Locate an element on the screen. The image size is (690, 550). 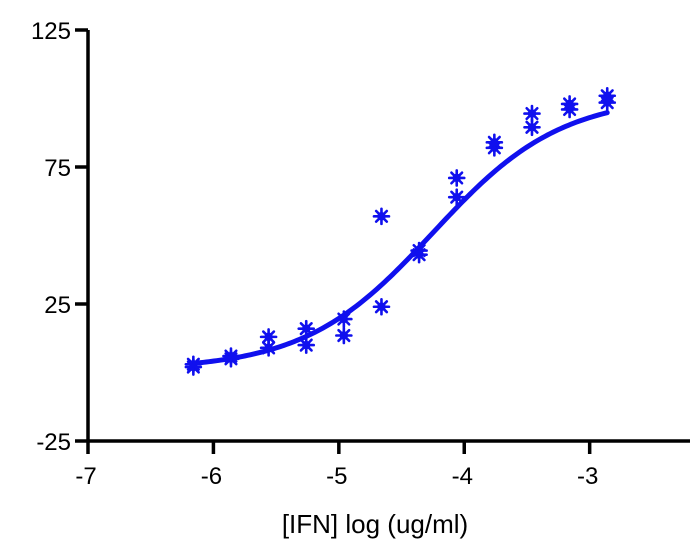
x-tick-label: -6 is located at coordinates (211, 476).